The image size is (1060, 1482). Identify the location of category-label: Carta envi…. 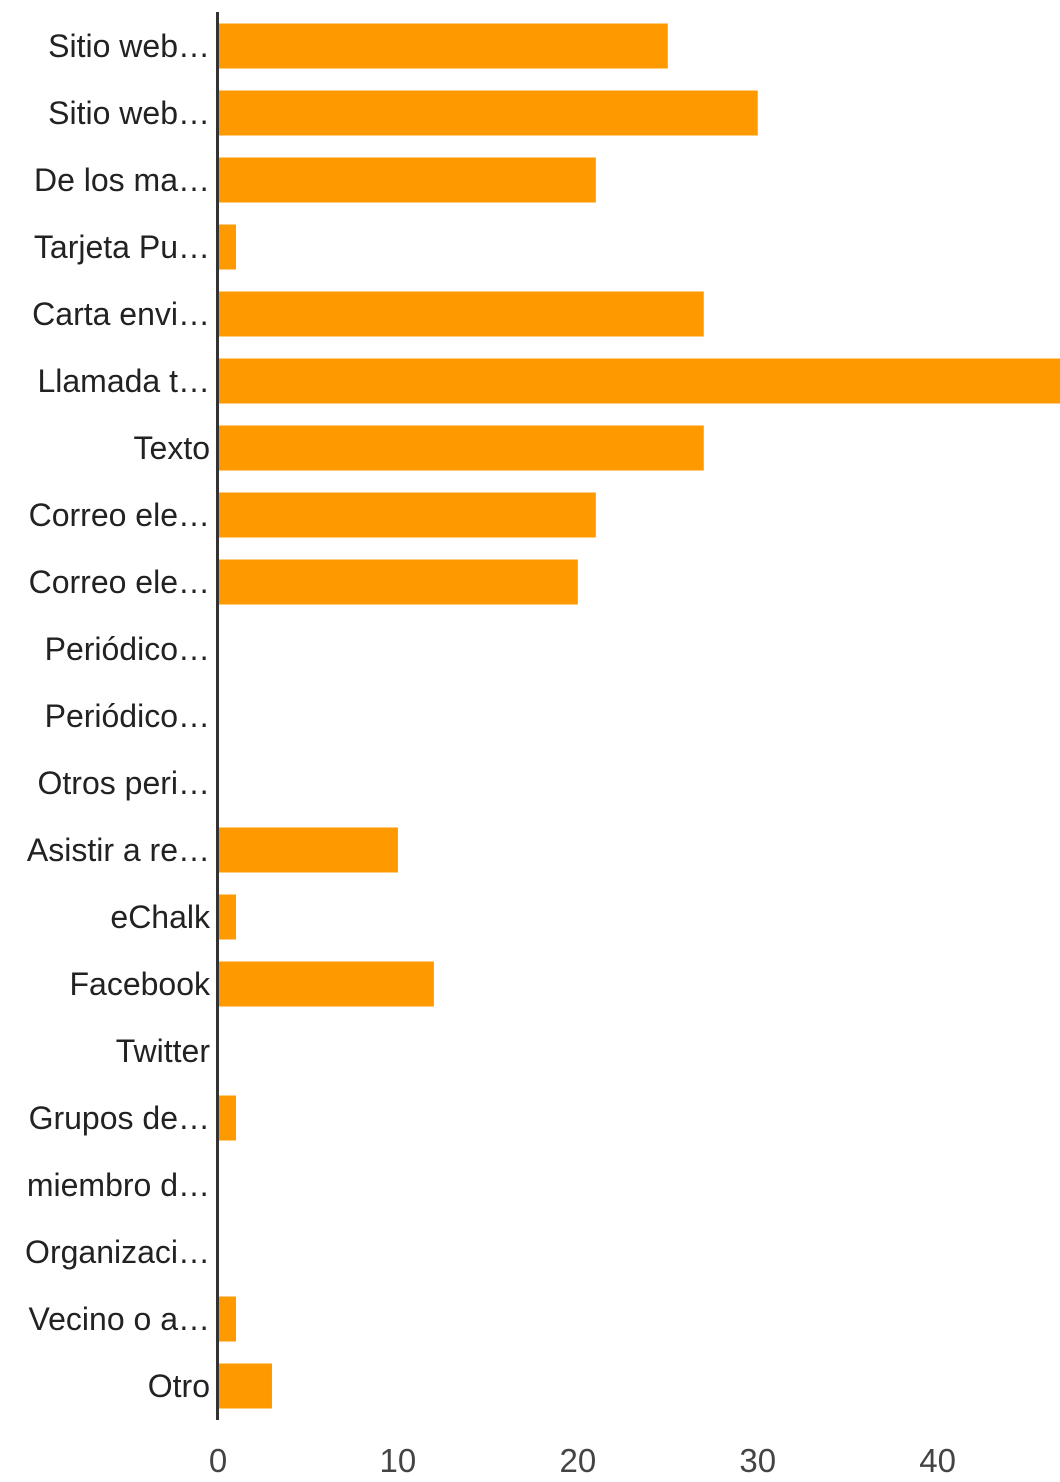
(121, 314).